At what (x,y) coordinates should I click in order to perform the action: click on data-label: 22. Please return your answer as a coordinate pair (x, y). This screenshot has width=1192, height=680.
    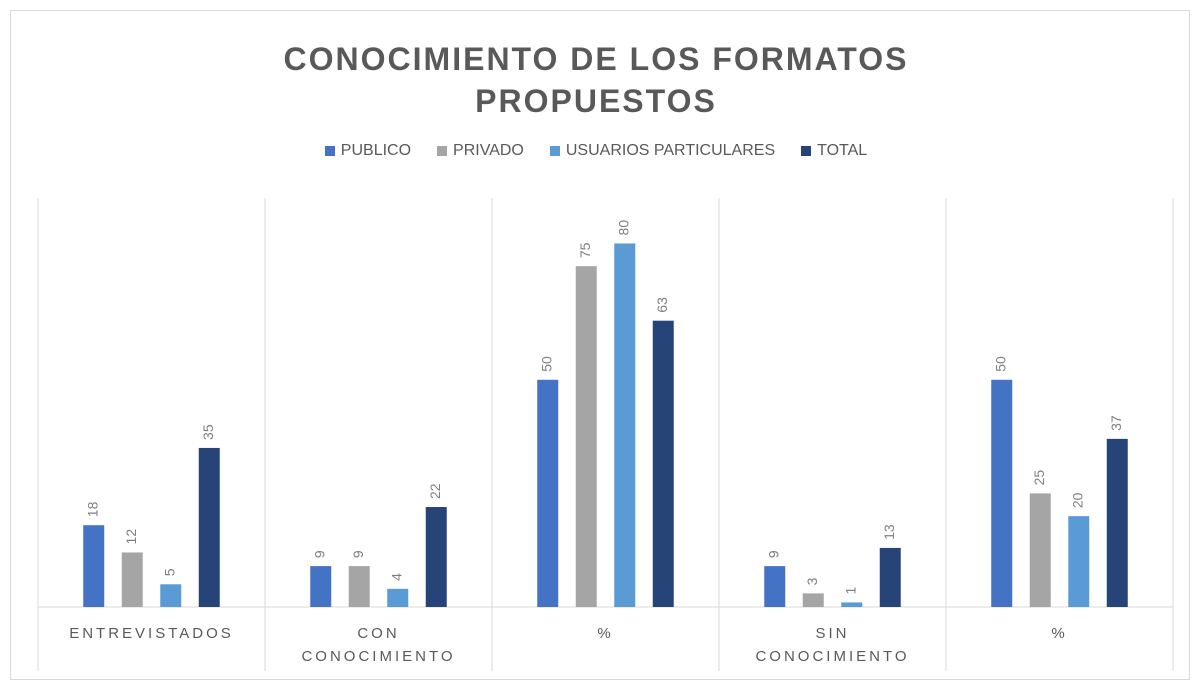
    Looking at the image, I should click on (435, 491).